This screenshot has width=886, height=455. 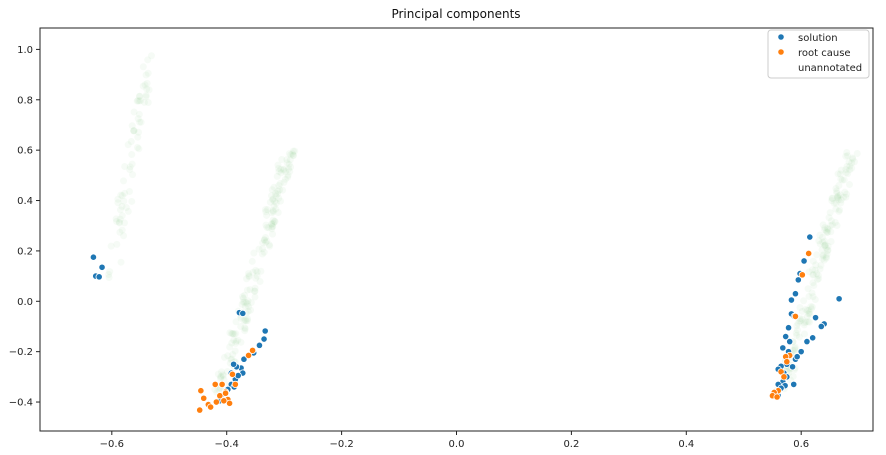 I want to click on chart-title: Principal components, so click(x=455, y=14).